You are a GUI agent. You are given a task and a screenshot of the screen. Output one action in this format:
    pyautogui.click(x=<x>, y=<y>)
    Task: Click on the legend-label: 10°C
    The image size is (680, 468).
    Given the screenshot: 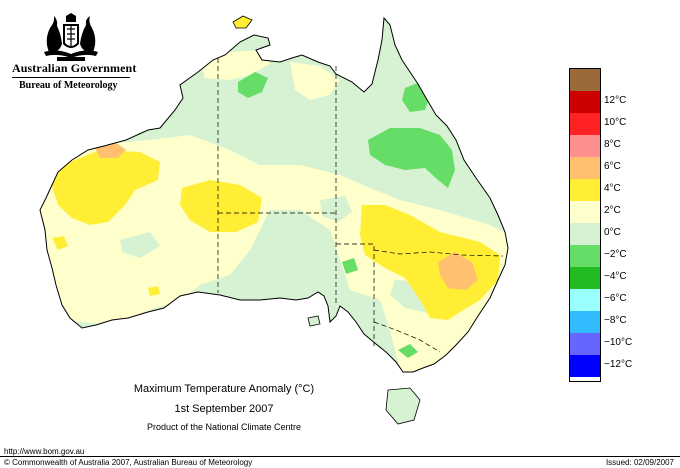 What is the action you would take?
    pyautogui.click(x=615, y=122)
    